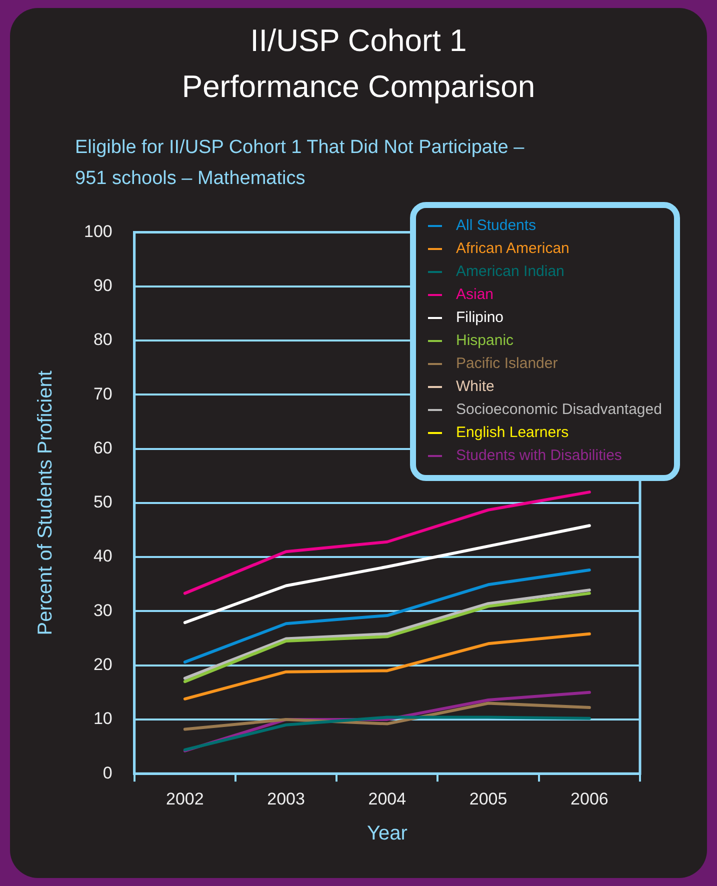 The height and width of the screenshot is (886, 717). I want to click on y-tick-label: 30, so click(102, 610).